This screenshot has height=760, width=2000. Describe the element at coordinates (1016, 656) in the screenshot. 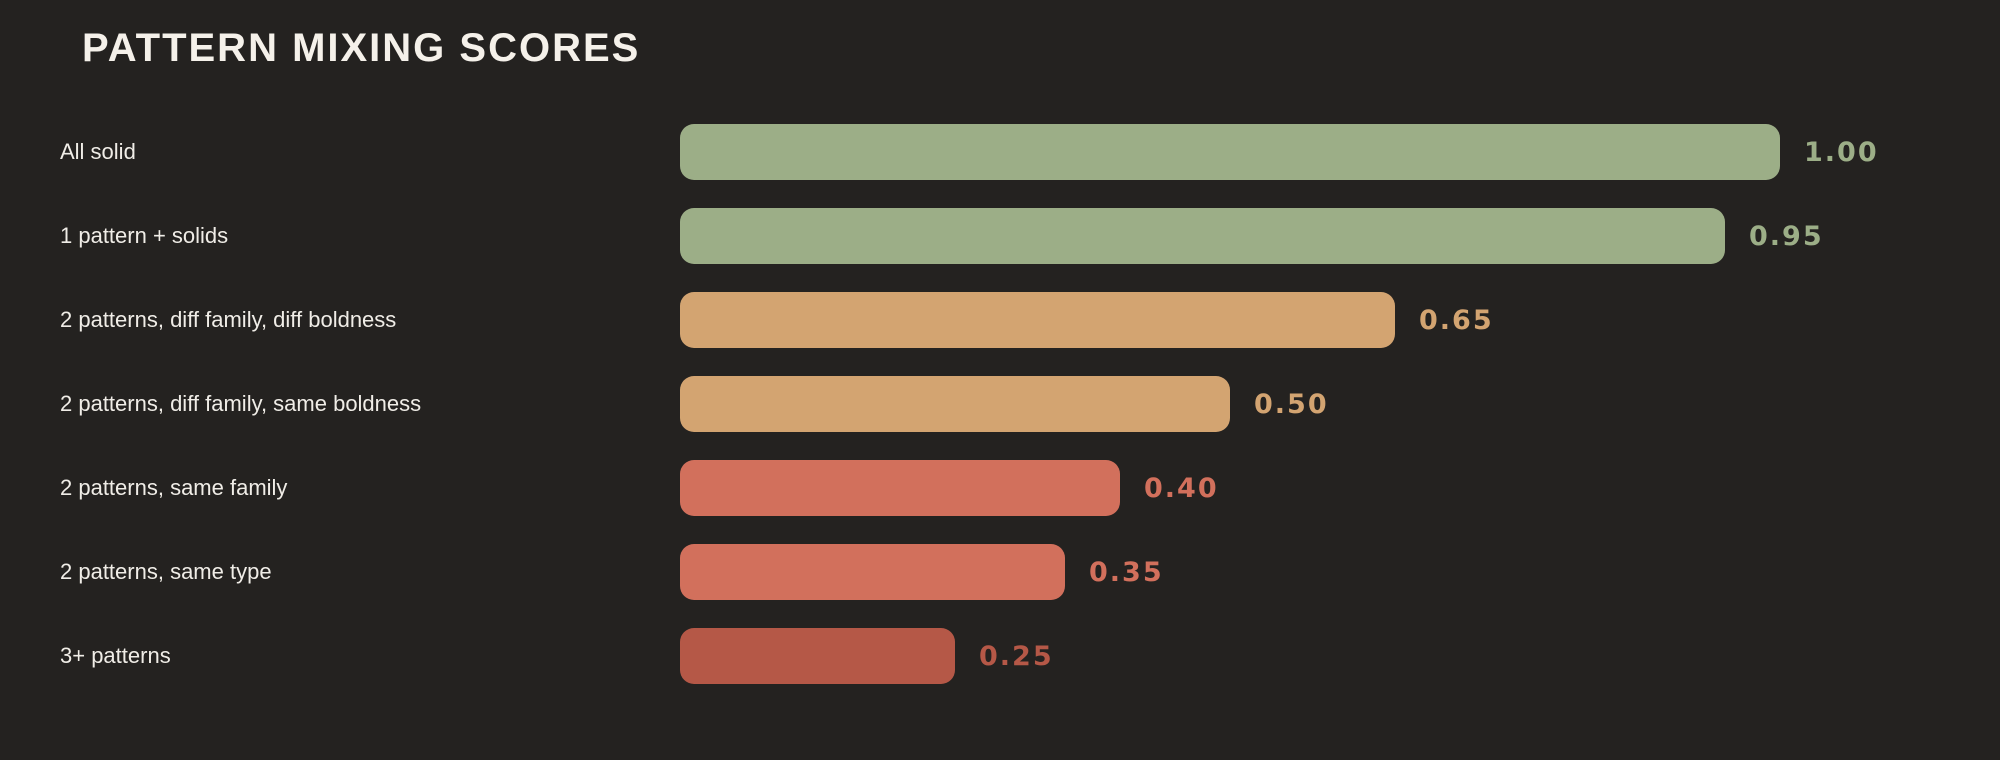

I see `value-label: 0.25` at that location.